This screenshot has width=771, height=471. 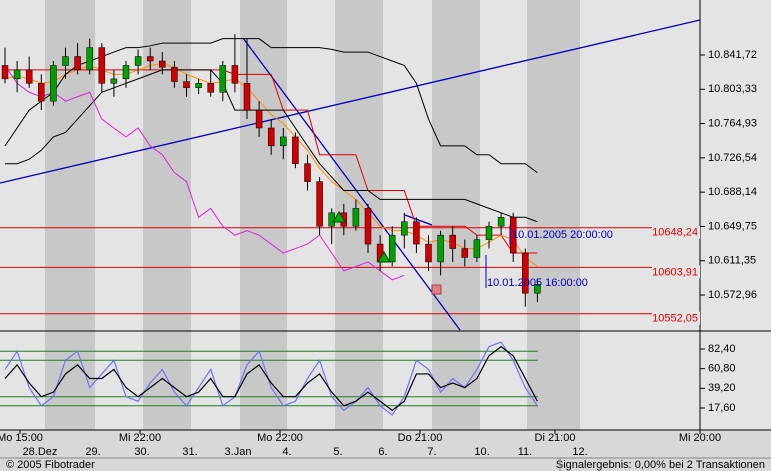 What do you see at coordinates (140, 438) in the screenshot?
I see `x-tick-label: Mi 22:00` at bounding box center [140, 438].